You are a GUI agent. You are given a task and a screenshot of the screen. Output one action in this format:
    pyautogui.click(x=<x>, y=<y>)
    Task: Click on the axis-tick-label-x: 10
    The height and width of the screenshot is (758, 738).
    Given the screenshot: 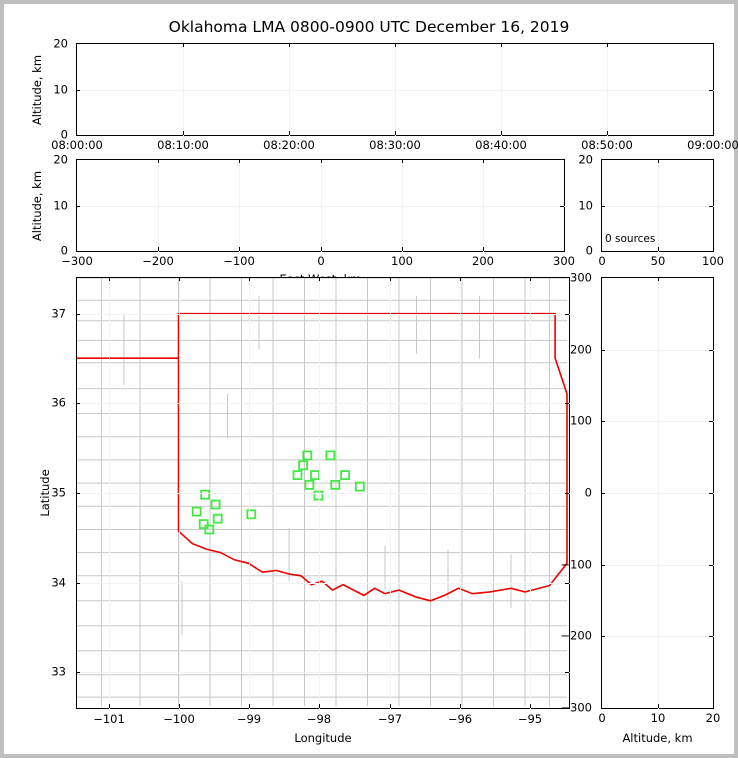 What is the action you would take?
    pyautogui.click(x=658, y=718)
    